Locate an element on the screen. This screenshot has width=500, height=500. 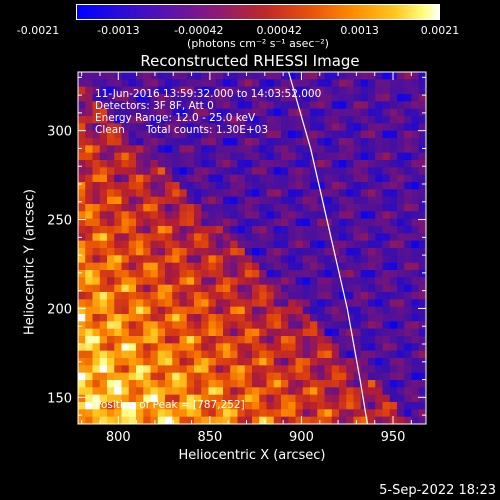
axis-tick-label: 850 is located at coordinates (209, 437).